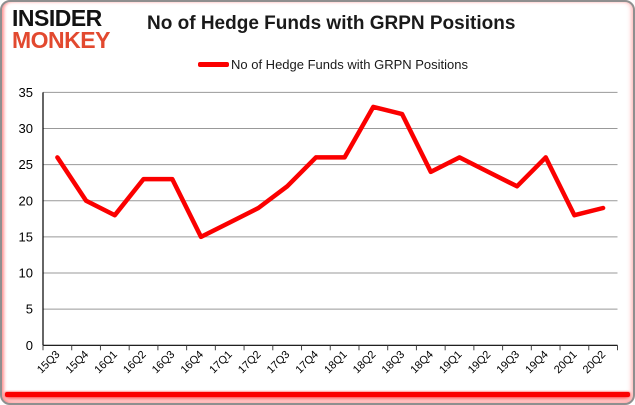 The height and width of the screenshot is (405, 635). What do you see at coordinates (365, 363) in the screenshot?
I see `x-tick-label: 18Q2` at bounding box center [365, 363].